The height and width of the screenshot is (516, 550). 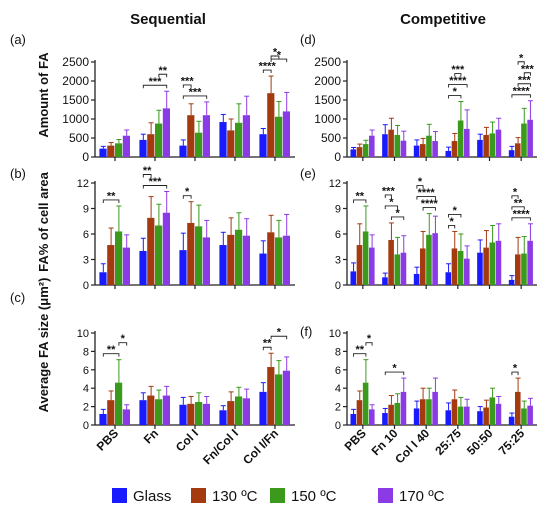 I want to click on y-tick-label: 2500, so click(x=327, y=62).